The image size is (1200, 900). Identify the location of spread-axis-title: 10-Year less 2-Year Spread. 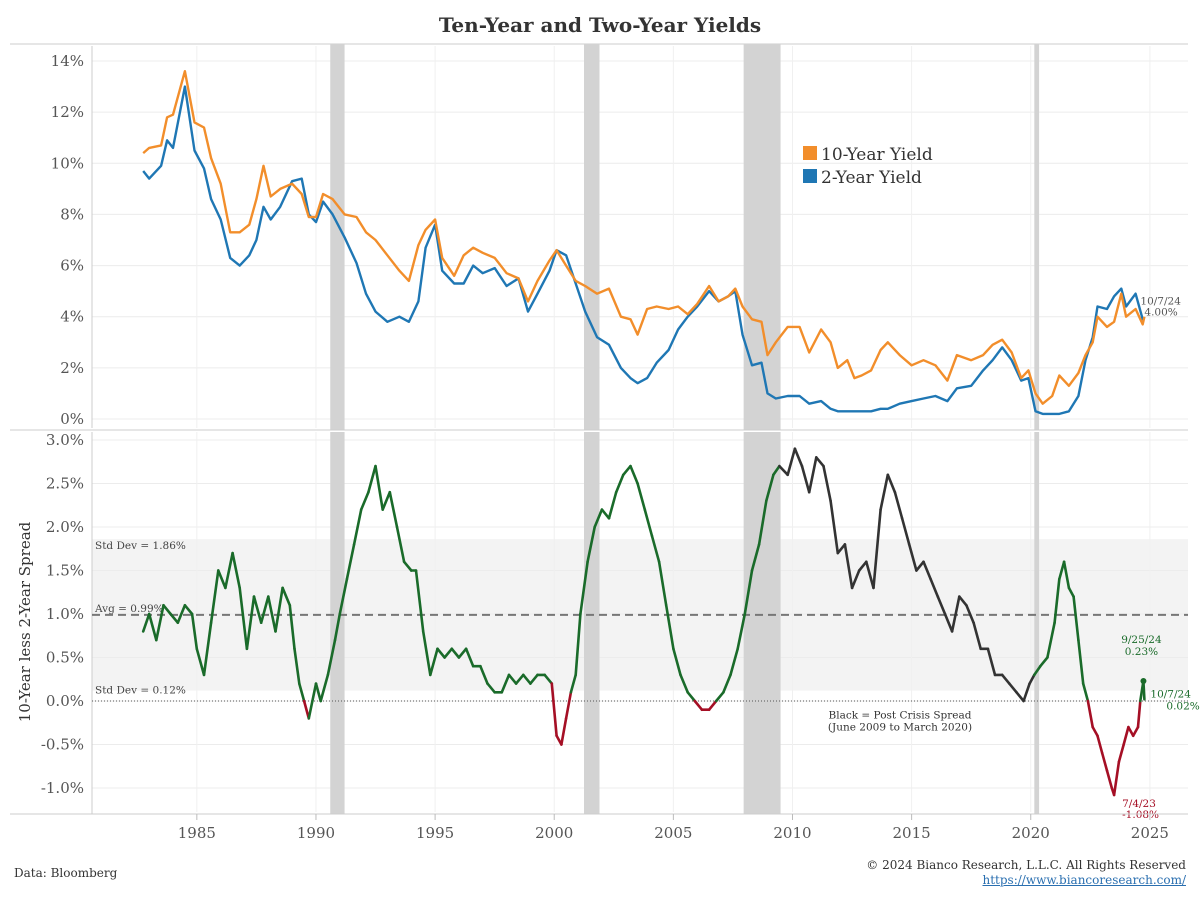
(25, 621).